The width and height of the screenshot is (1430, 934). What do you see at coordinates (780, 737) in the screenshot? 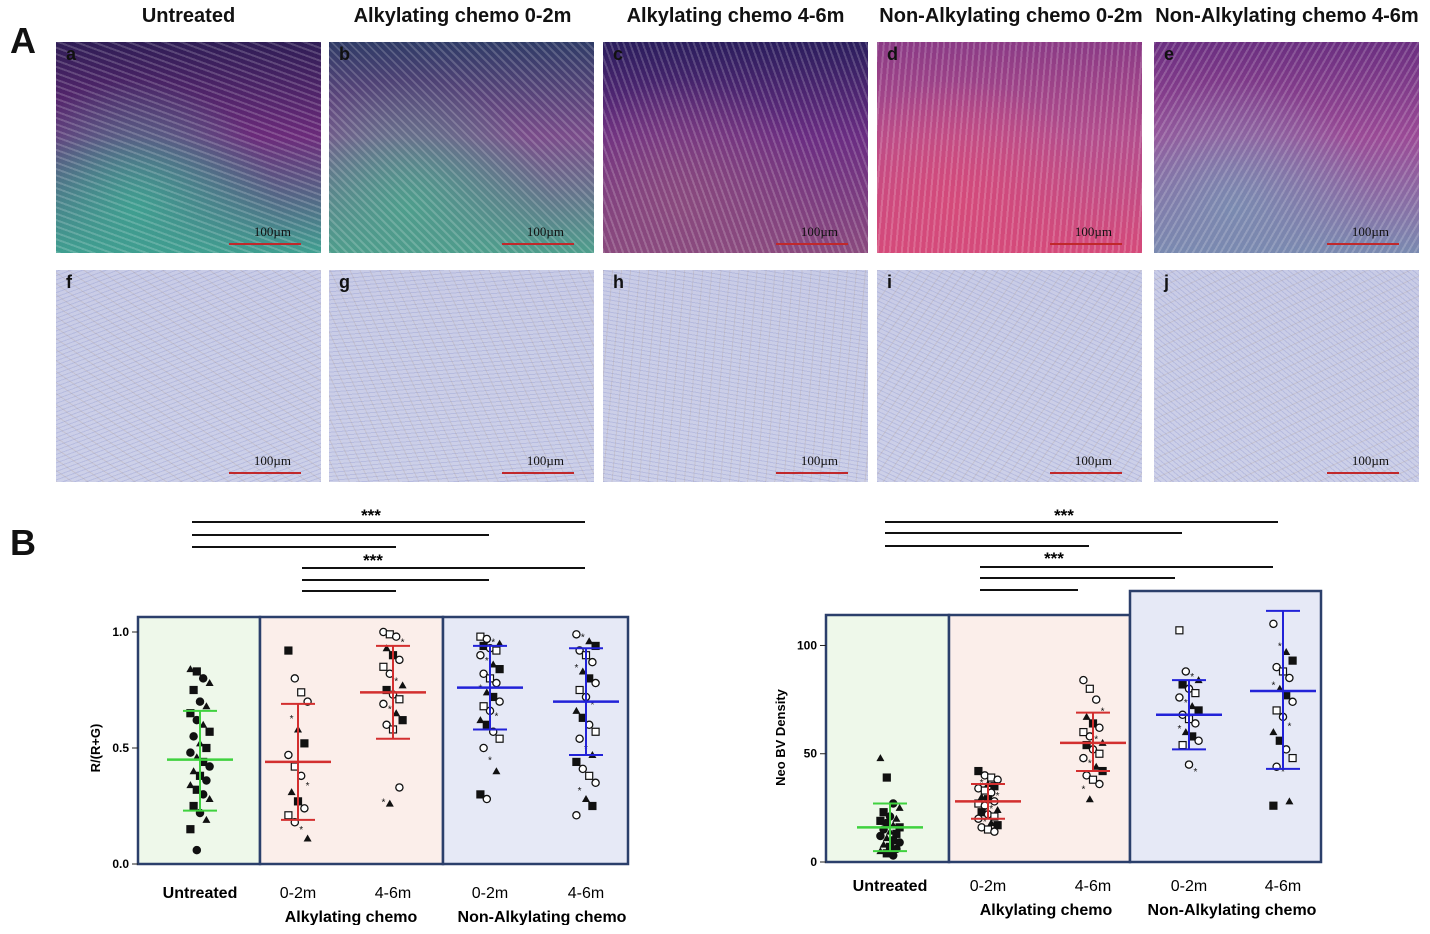
I see `y-axis-label: Neo BV Density` at bounding box center [780, 737].